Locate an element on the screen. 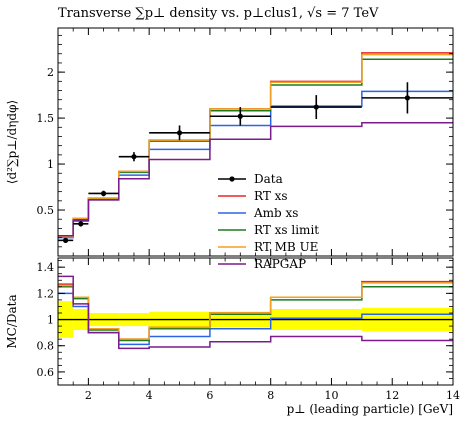  ratio-y-tick-label: 0.6 is located at coordinates (46, 372).